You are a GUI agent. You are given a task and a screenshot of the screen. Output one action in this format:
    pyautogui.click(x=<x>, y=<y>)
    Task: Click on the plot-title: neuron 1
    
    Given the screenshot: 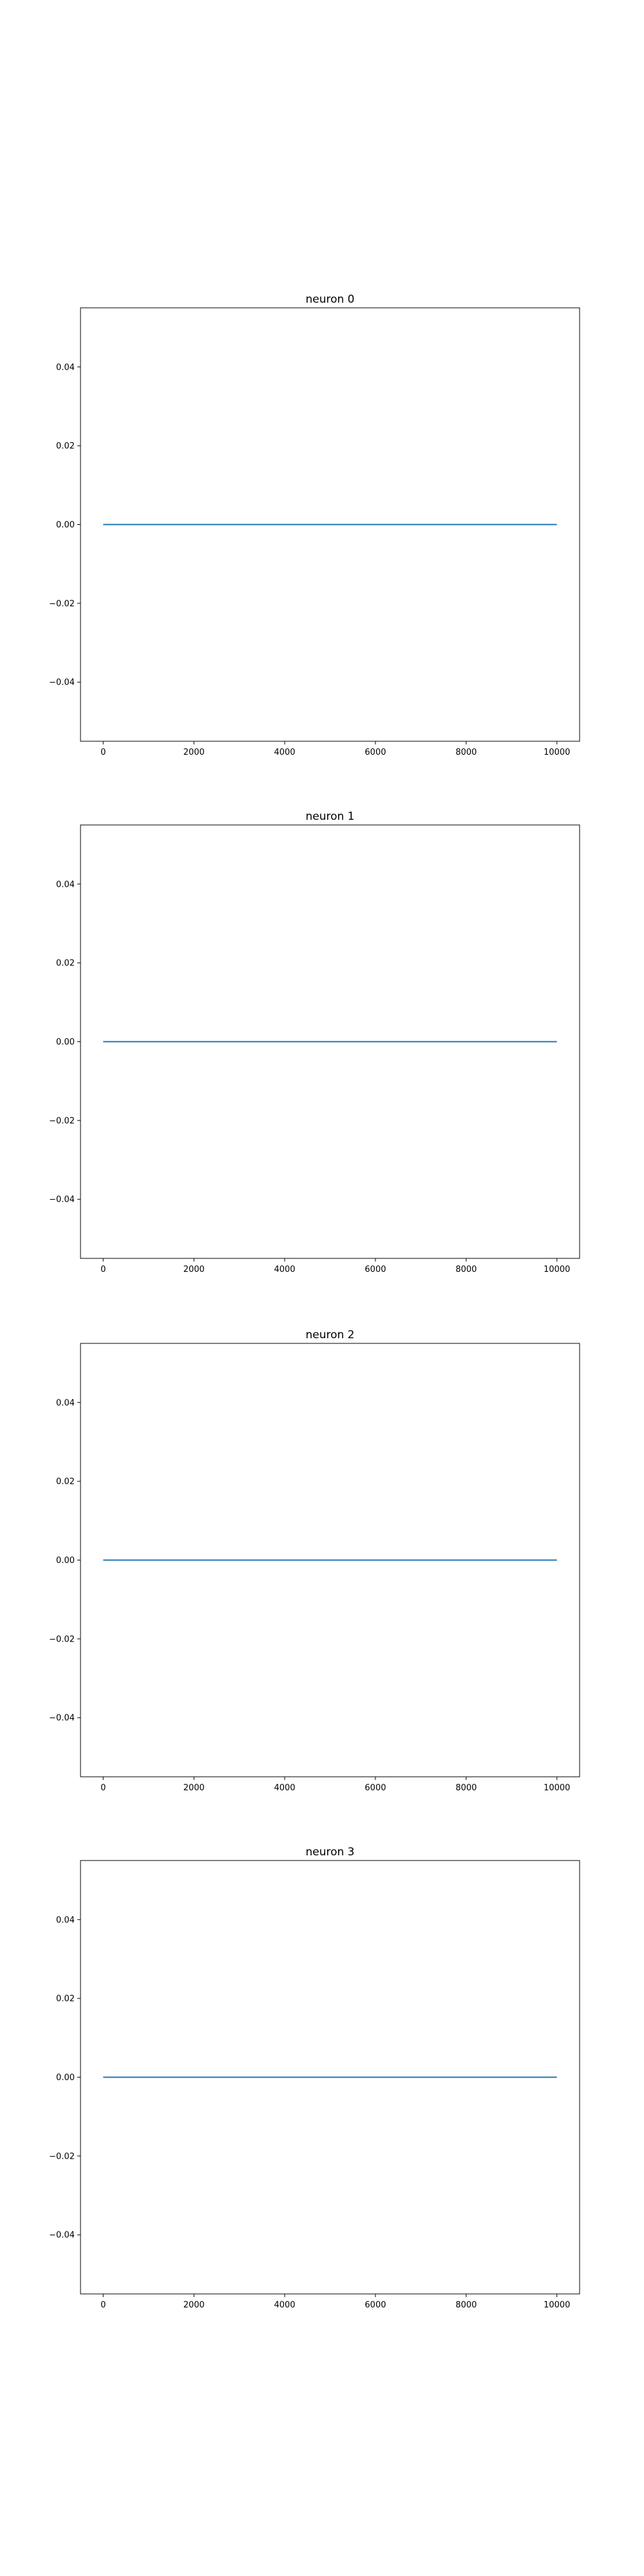 What is the action you would take?
    pyautogui.click(x=329, y=816)
    